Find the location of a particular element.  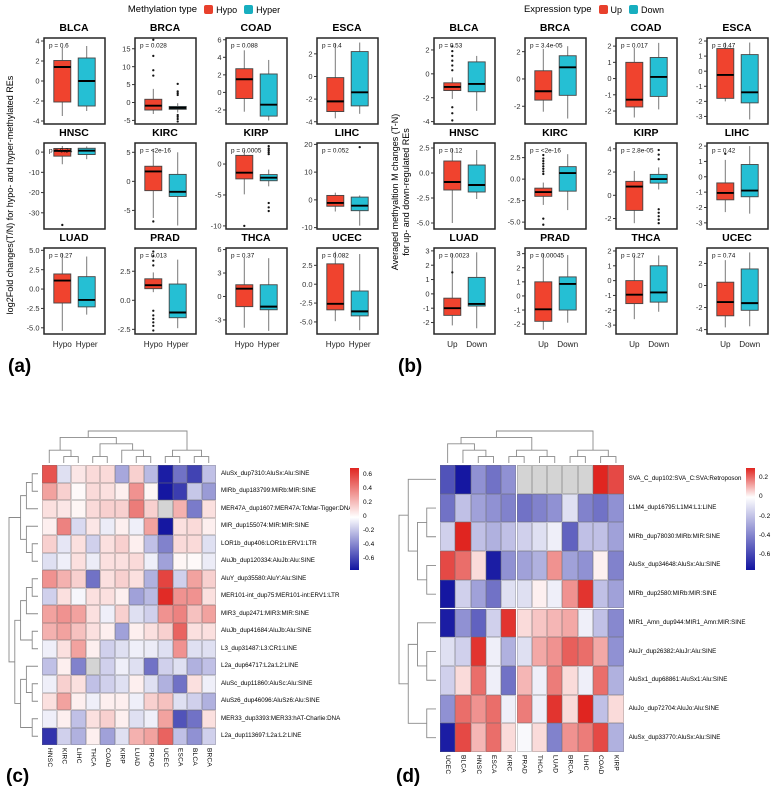

svg-text: p = 0.4 is located at coordinates (332, 46).